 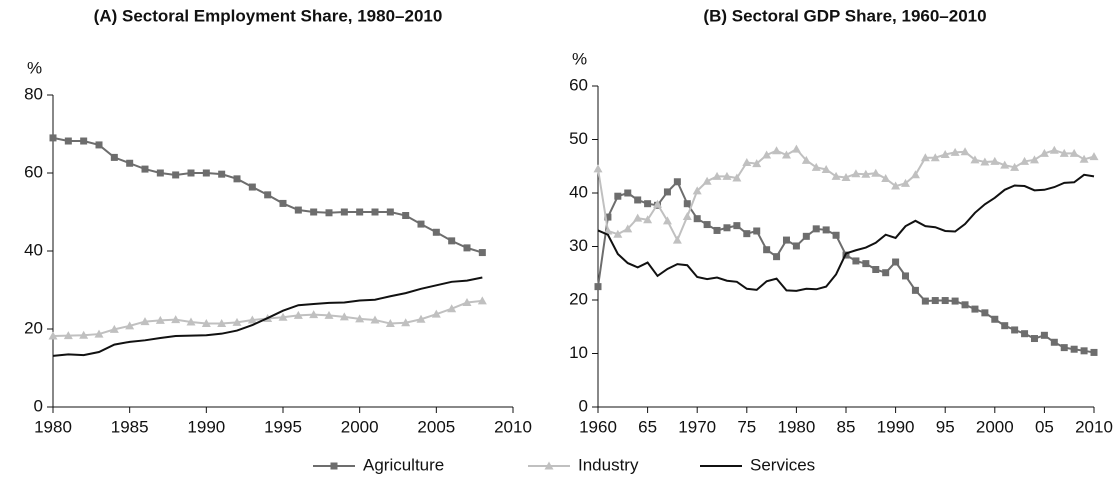 What do you see at coordinates (796, 426) in the screenshot?
I see `x-tick-label: 1980` at bounding box center [796, 426].